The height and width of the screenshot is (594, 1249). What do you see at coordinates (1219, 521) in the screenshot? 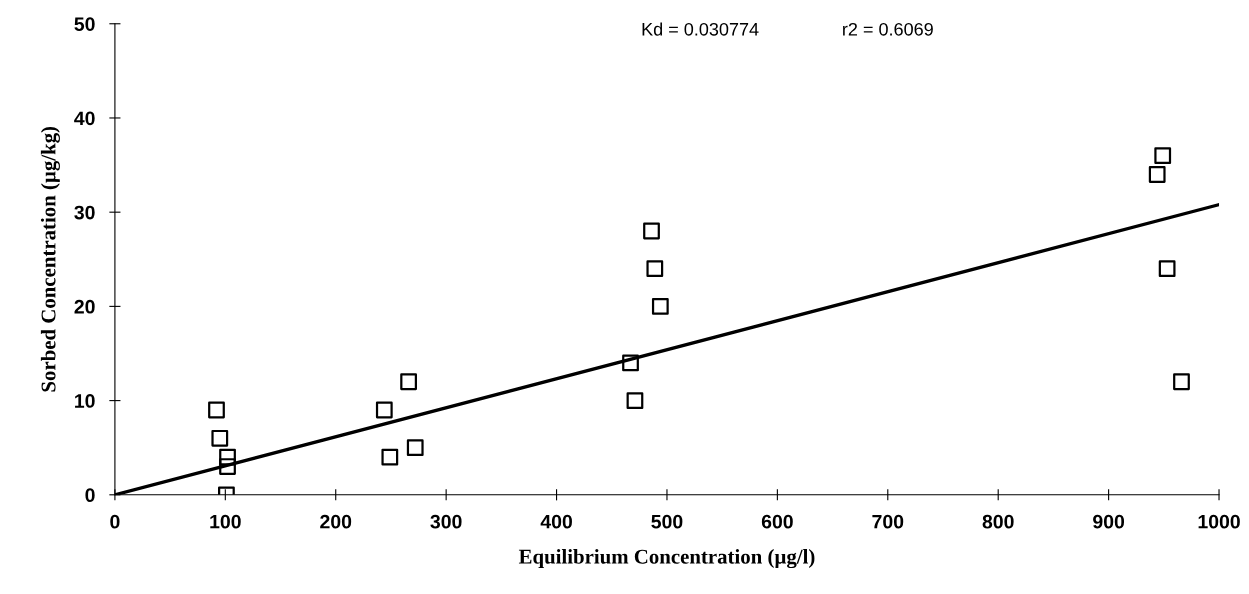
I see `x-tick-label: 1000` at bounding box center [1219, 521].